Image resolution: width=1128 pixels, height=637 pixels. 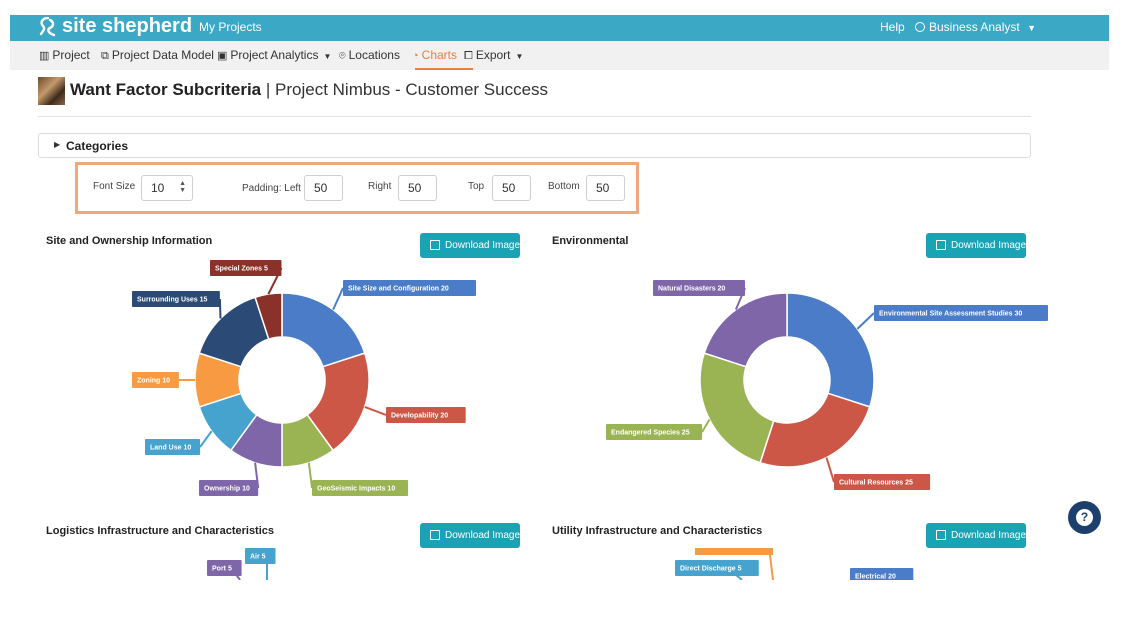 I want to click on slice-label: Electrical 20, so click(x=875, y=577).